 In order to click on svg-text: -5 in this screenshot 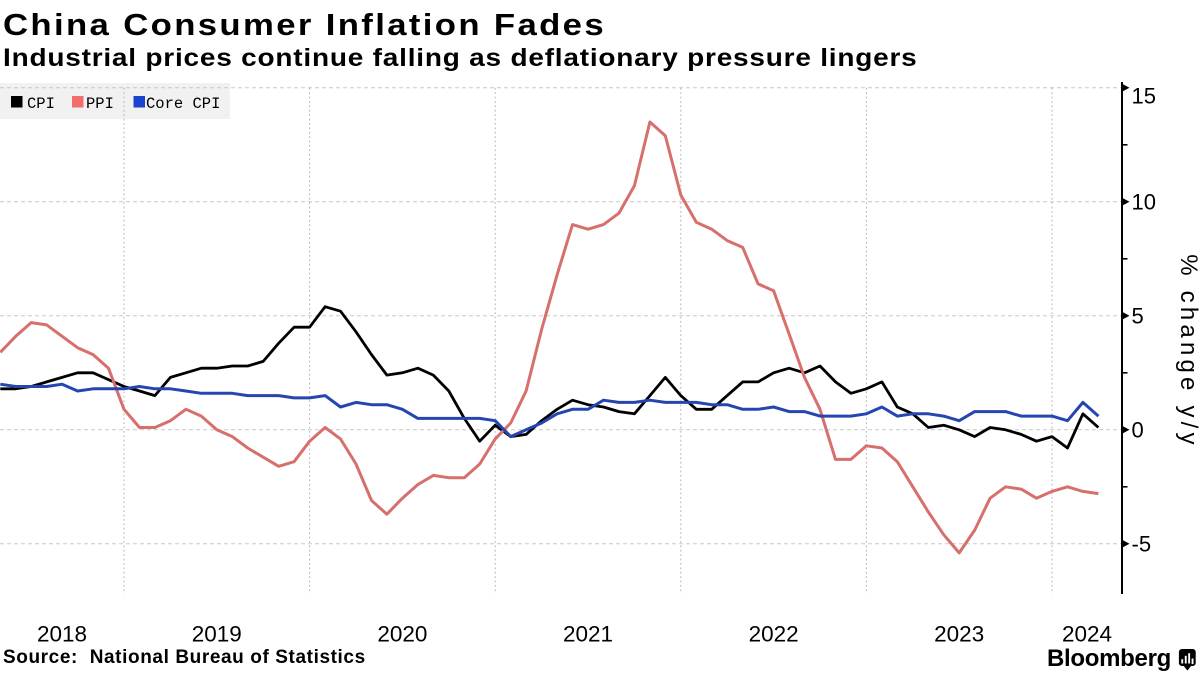, I will do `click(1142, 544)`.